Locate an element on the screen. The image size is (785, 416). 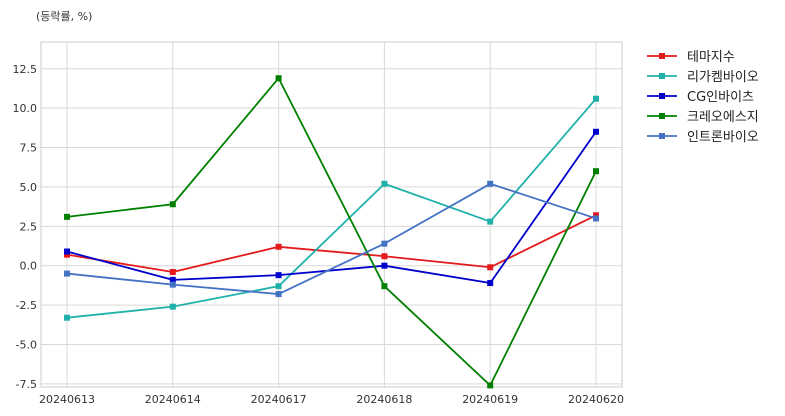
series-line is located at coordinates (331, 243).